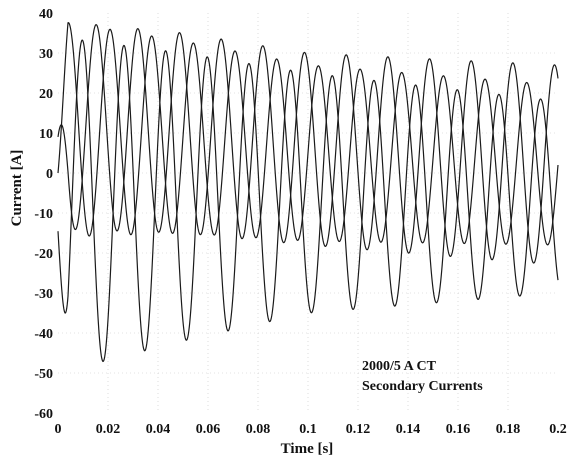  What do you see at coordinates (408, 429) in the screenshot?
I see `x-tick-label: 0.14` at bounding box center [408, 429].